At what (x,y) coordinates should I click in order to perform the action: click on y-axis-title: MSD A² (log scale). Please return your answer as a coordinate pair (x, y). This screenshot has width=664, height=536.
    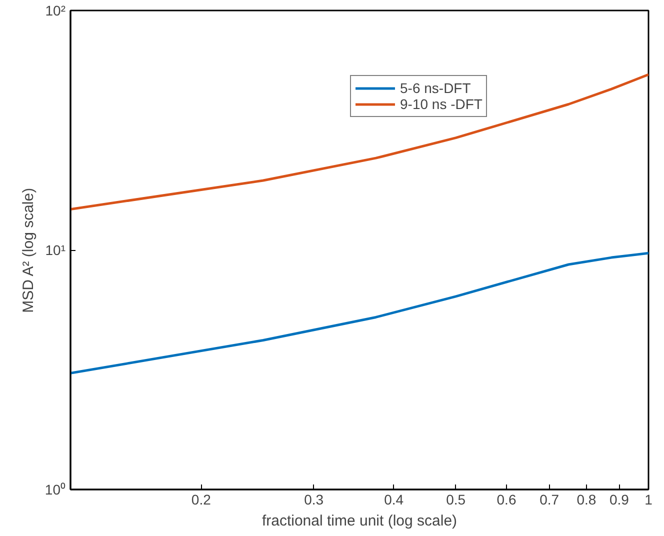
    Looking at the image, I should click on (28, 250).